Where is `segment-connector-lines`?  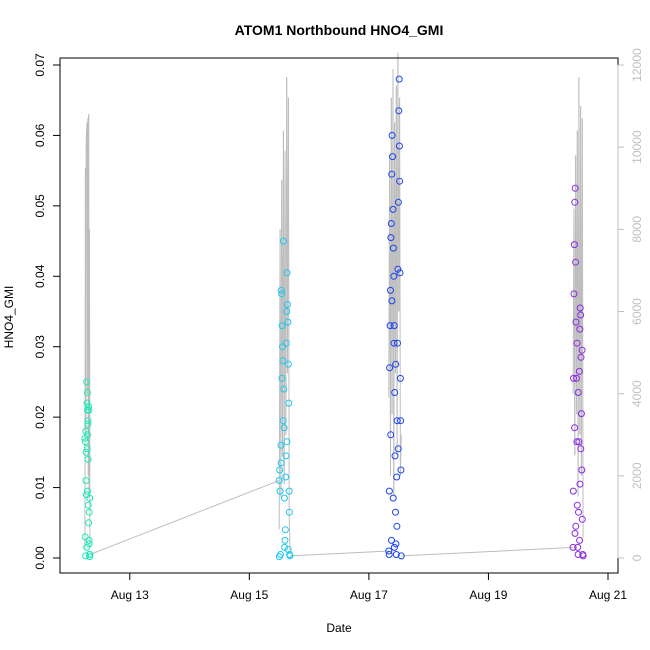
segment-connector-lines is located at coordinates (331, 518).